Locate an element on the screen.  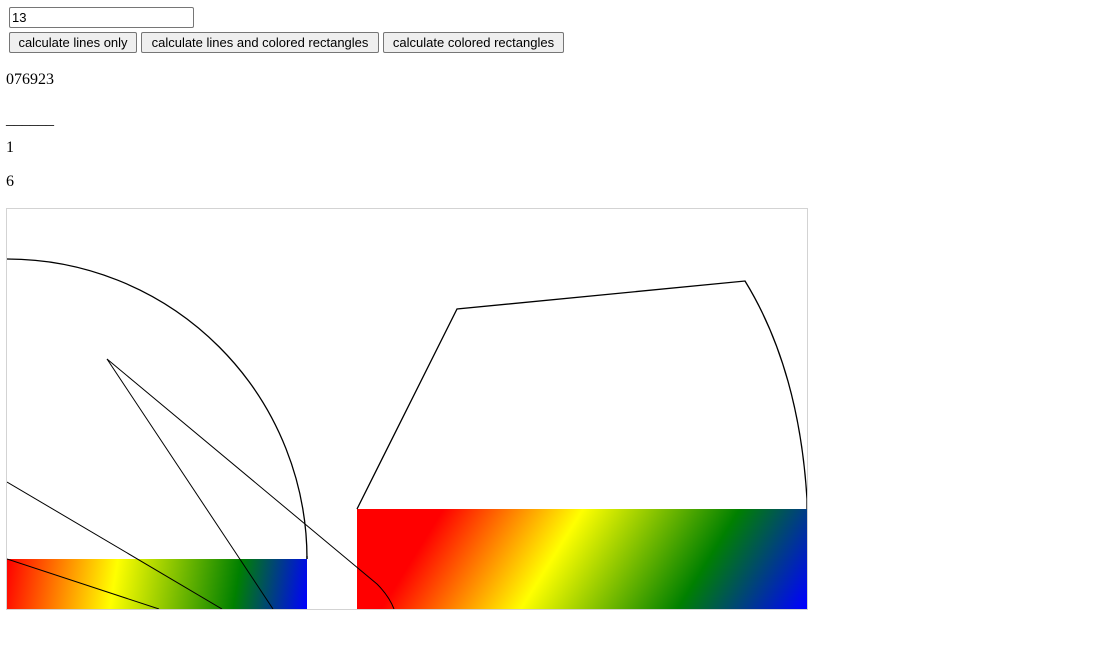
line-bottom-left is located at coordinates (83, 583).